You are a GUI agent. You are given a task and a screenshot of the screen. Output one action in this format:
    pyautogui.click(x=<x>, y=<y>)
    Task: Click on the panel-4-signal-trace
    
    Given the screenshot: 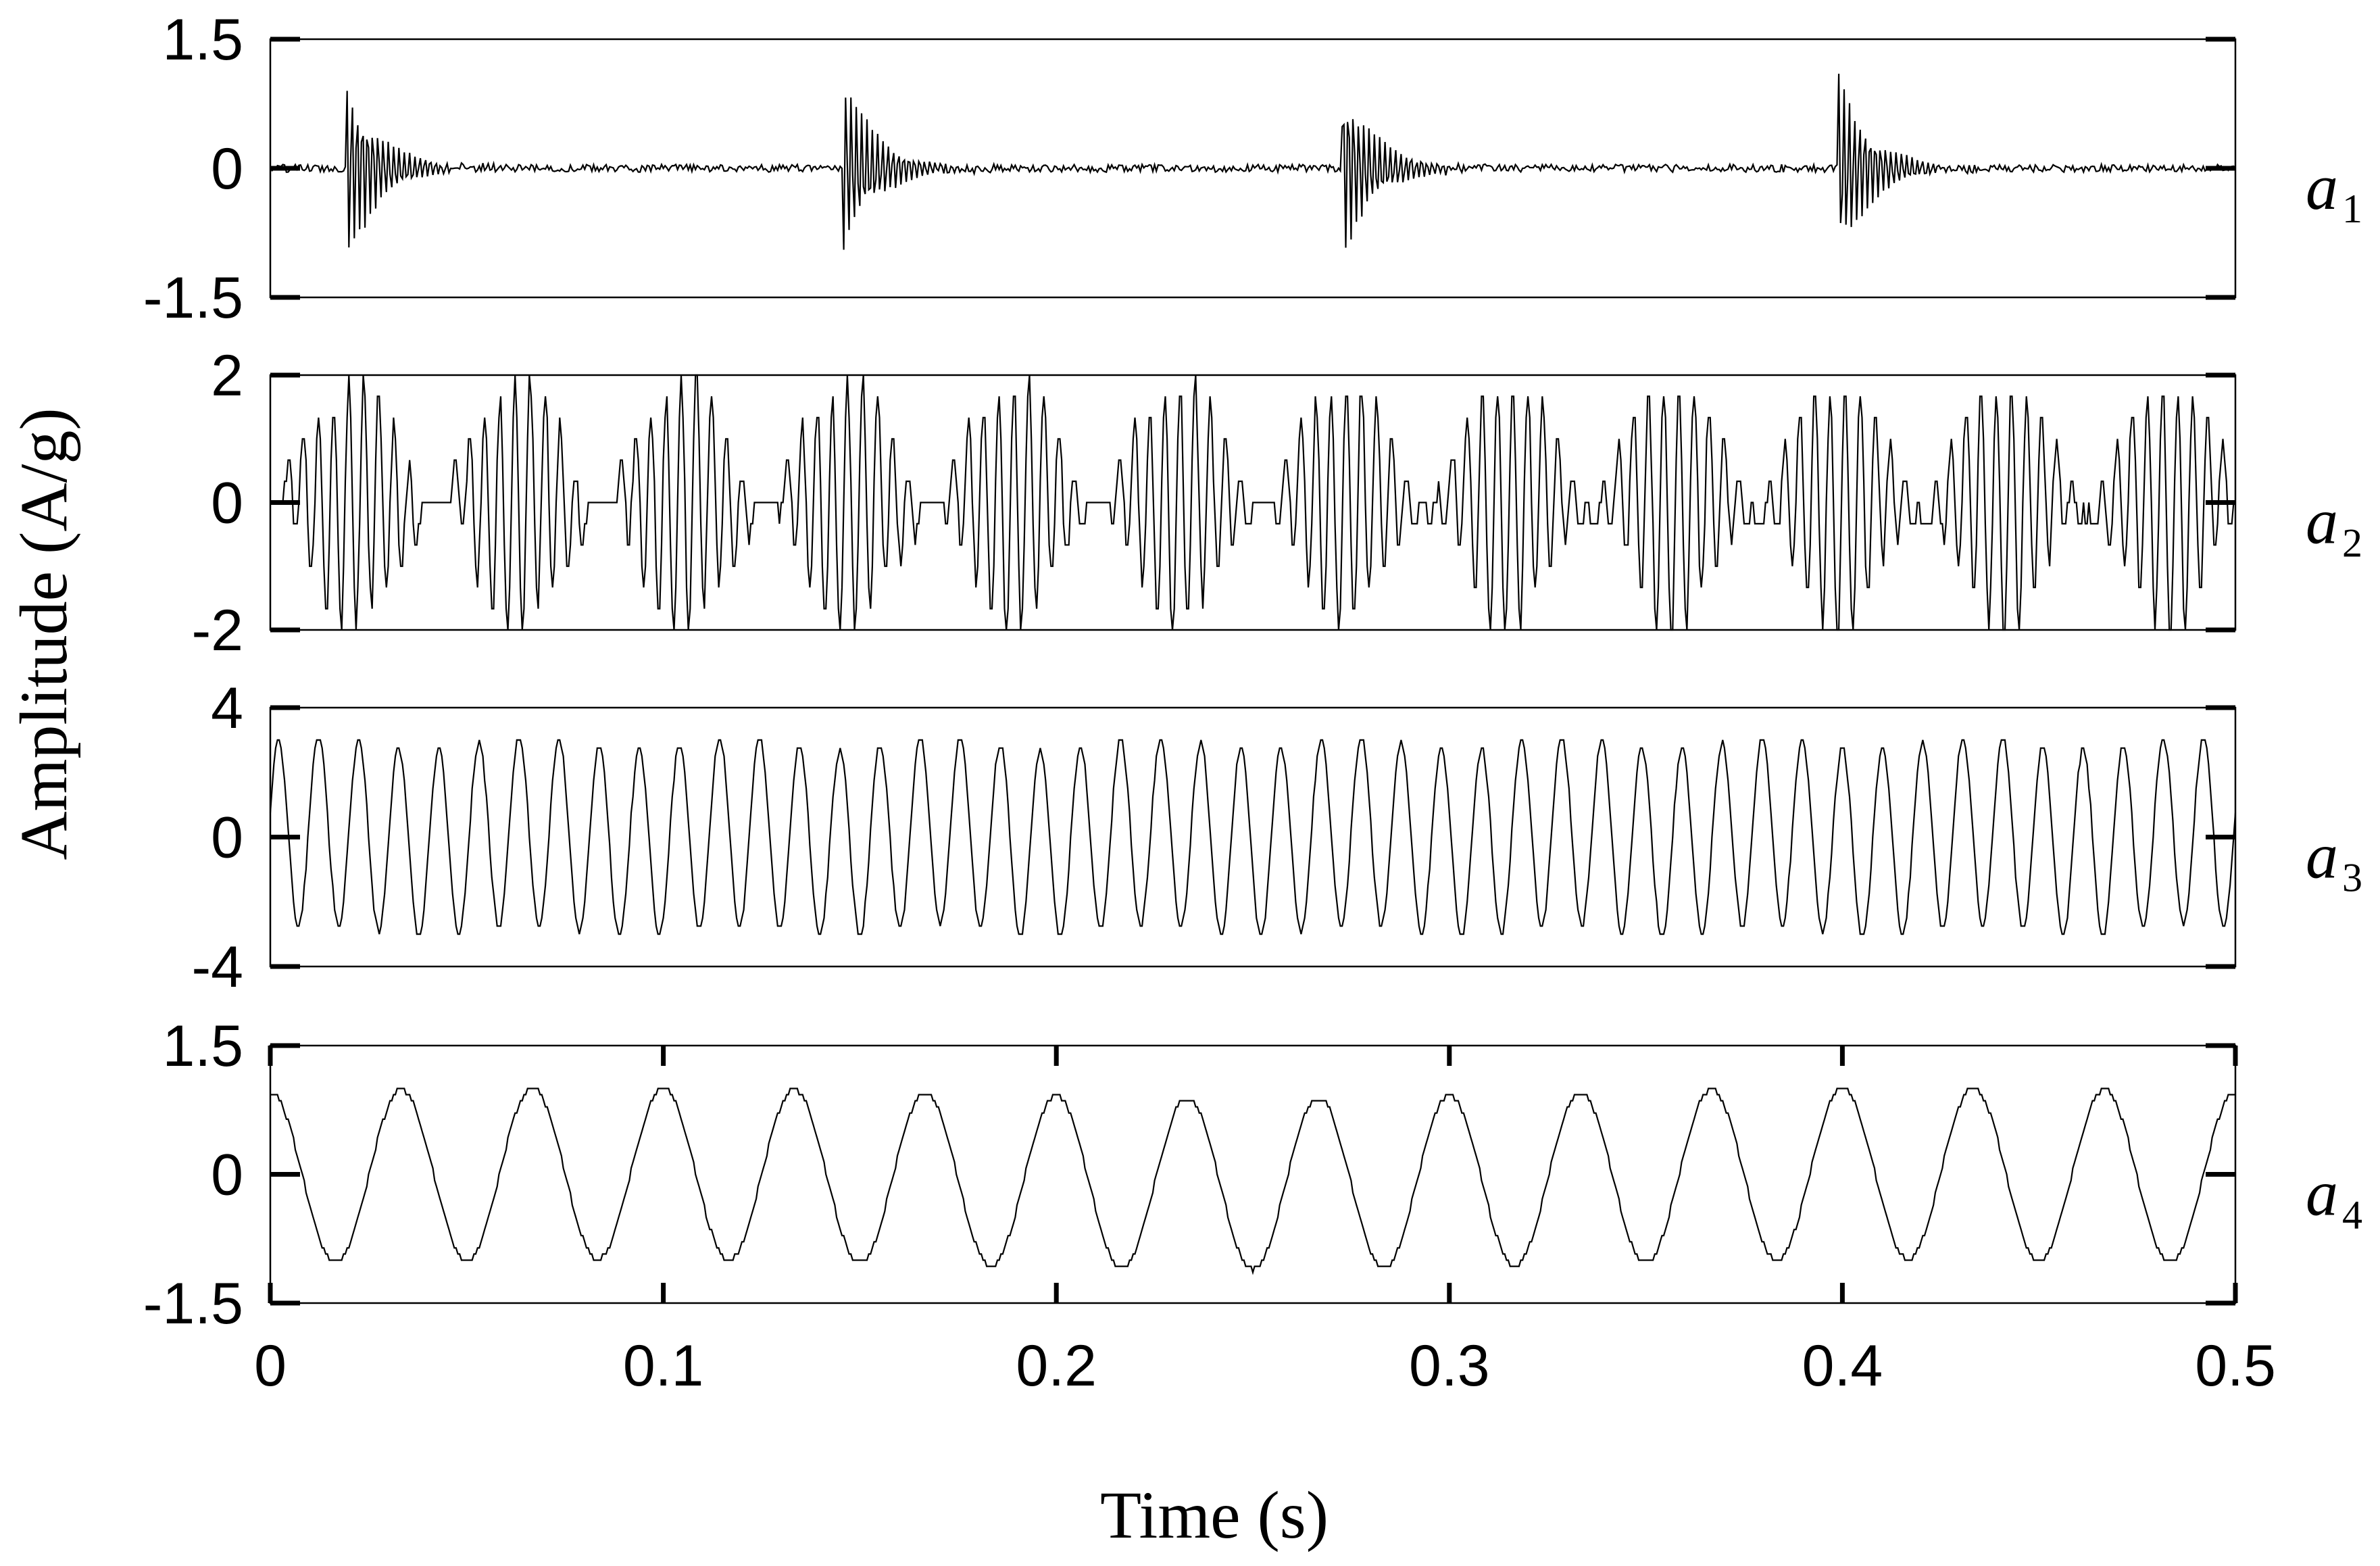 What is the action you would take?
    pyautogui.click(x=1252, y=1181)
    